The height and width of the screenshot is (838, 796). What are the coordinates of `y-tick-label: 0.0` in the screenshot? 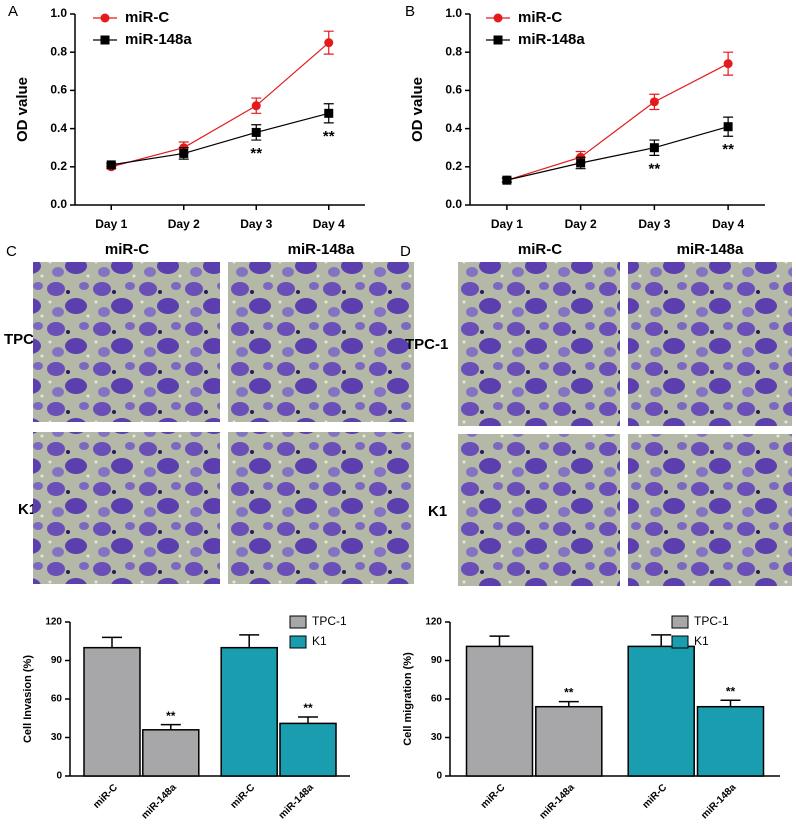 It's located at (453, 204).